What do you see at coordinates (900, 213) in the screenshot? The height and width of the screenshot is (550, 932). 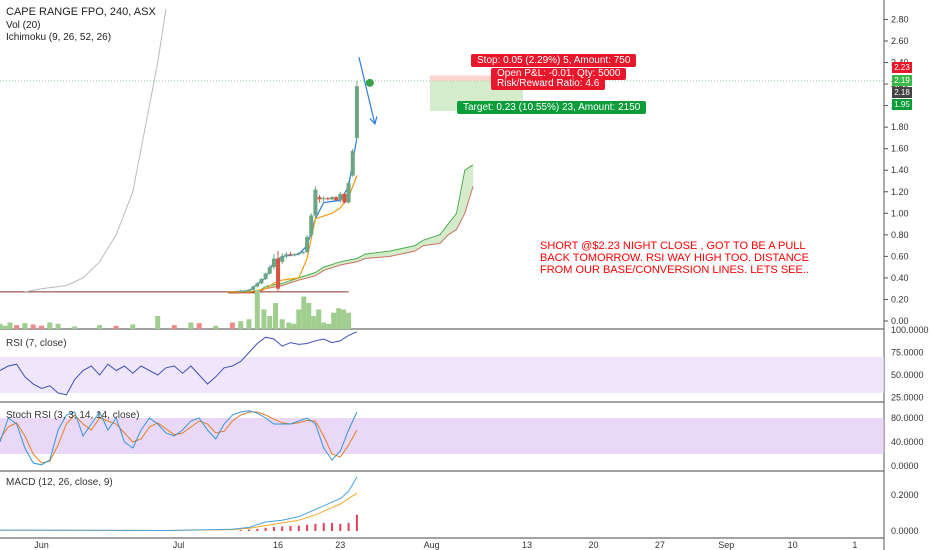 I see `price-axis-label: 1.00` at bounding box center [900, 213].